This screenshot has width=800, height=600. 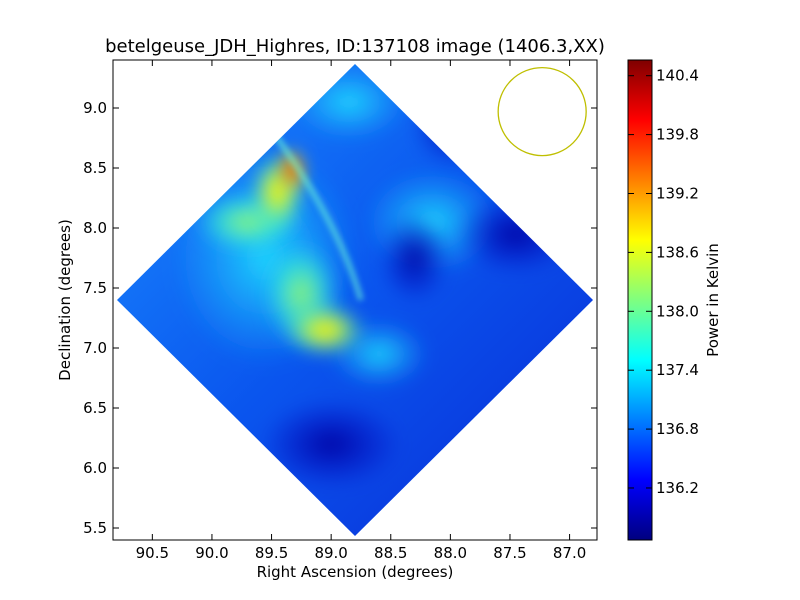 I want to click on y-axis-label: Declination (degrees), so click(x=65, y=300).